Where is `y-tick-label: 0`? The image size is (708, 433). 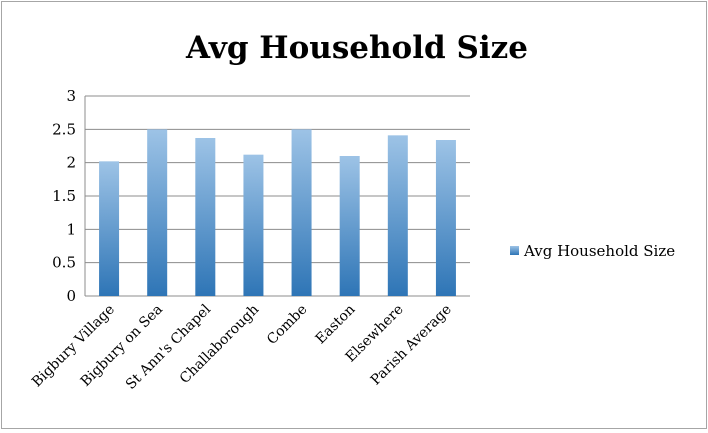 y-tick-label: 0 is located at coordinates (71, 296).